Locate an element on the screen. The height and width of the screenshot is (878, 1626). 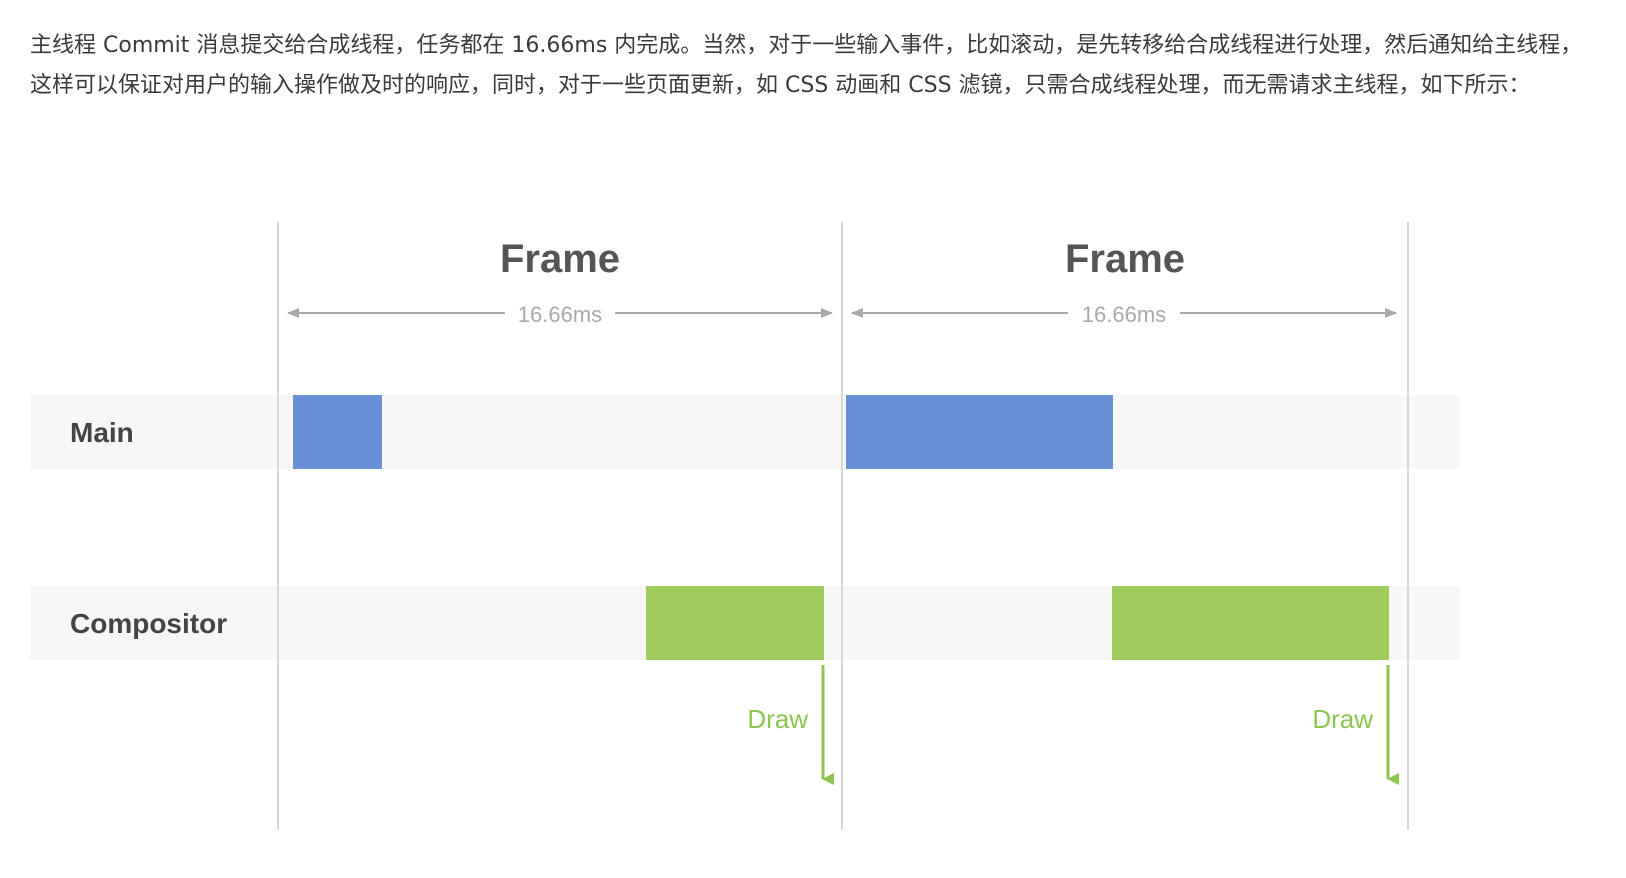
main-lane-background is located at coordinates (745, 432).